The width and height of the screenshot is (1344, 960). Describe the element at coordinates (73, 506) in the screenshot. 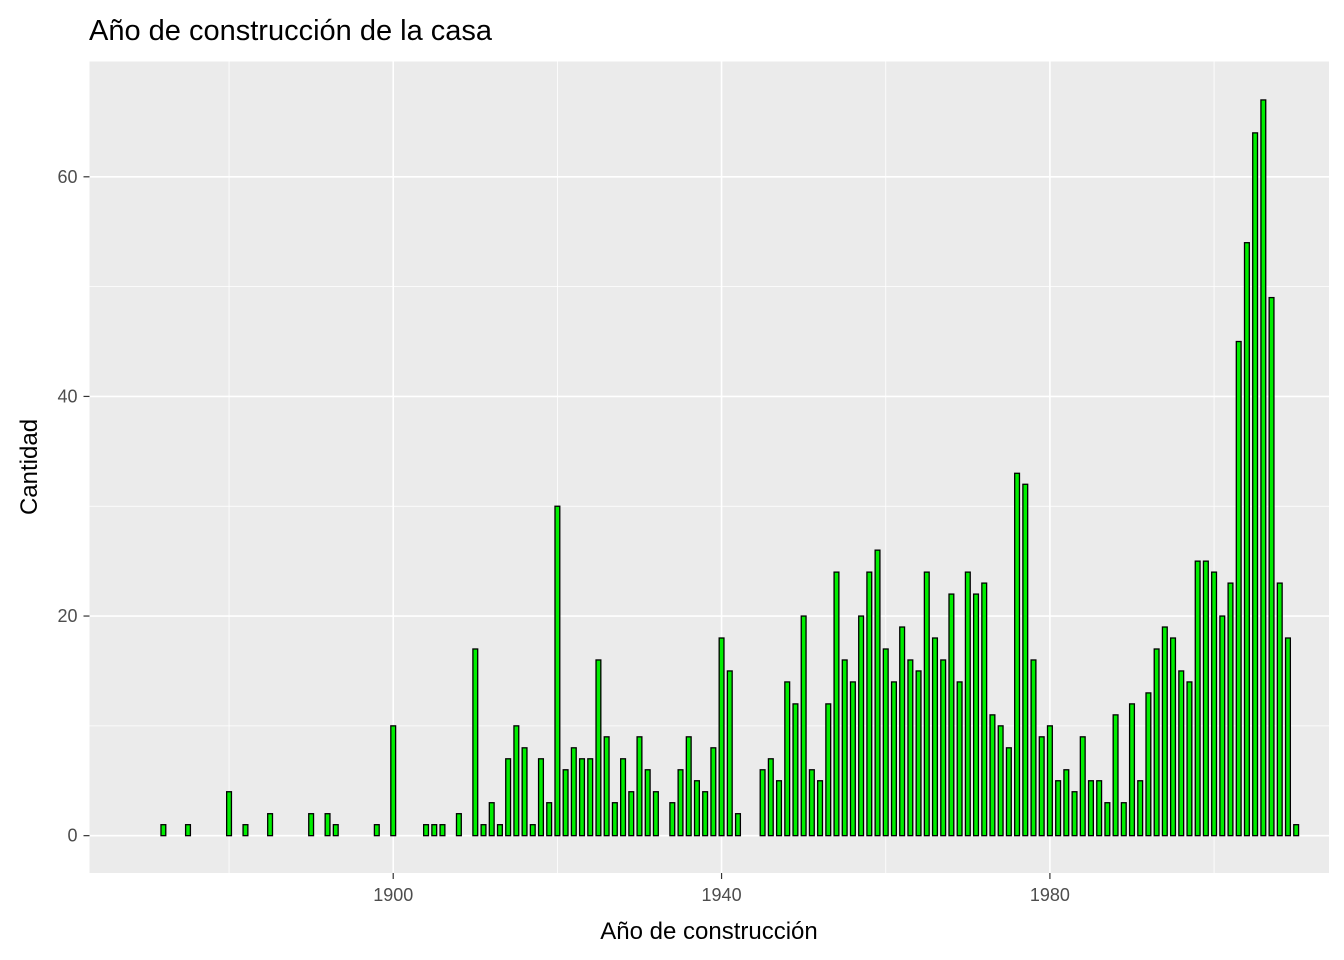

I see `y-axis: 0 20 40 60` at that location.